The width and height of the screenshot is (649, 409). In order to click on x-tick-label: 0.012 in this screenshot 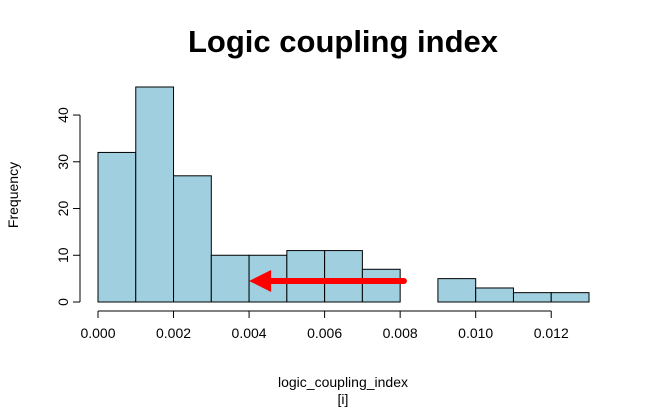, I will do `click(551, 333)`.